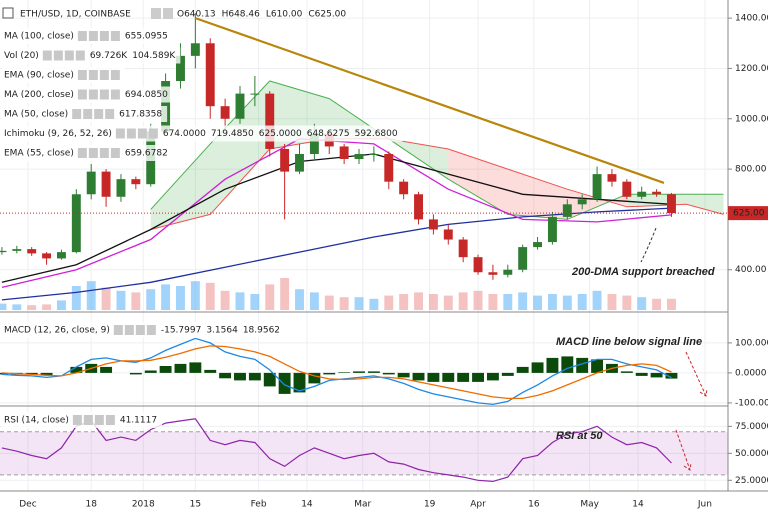  Describe the element at coordinates (751, 427) in the screenshot. I see `y-tick-label: 75.0000` at that location.